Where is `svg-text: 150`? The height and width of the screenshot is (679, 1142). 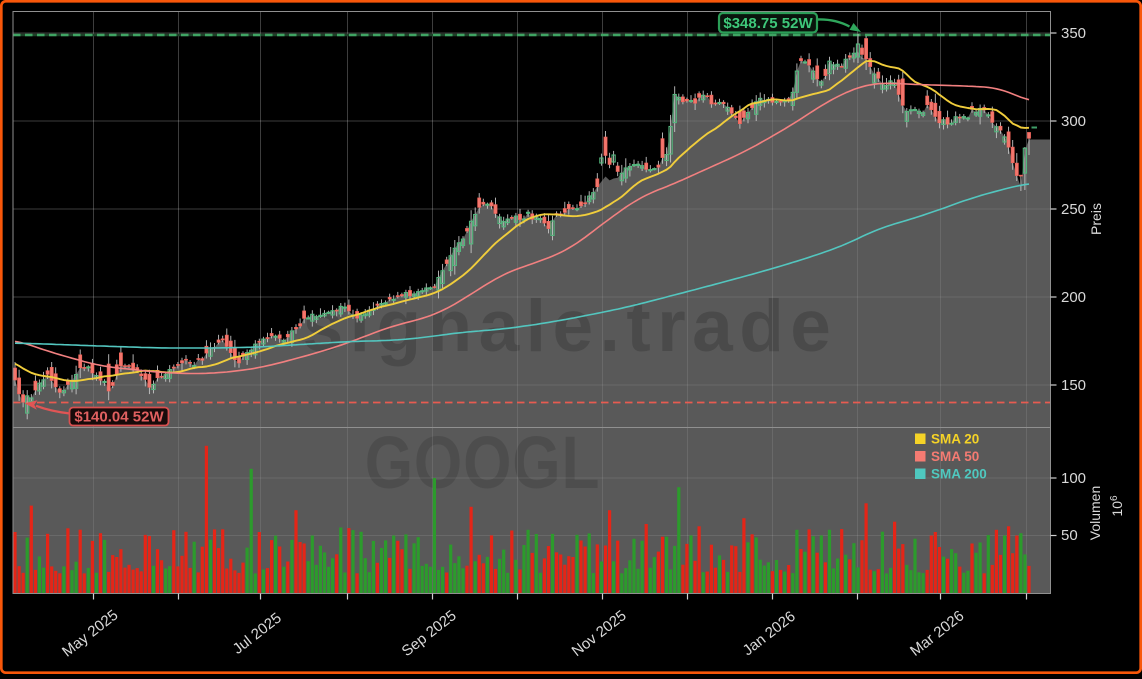 svg-text: 150 is located at coordinates (1073, 385).